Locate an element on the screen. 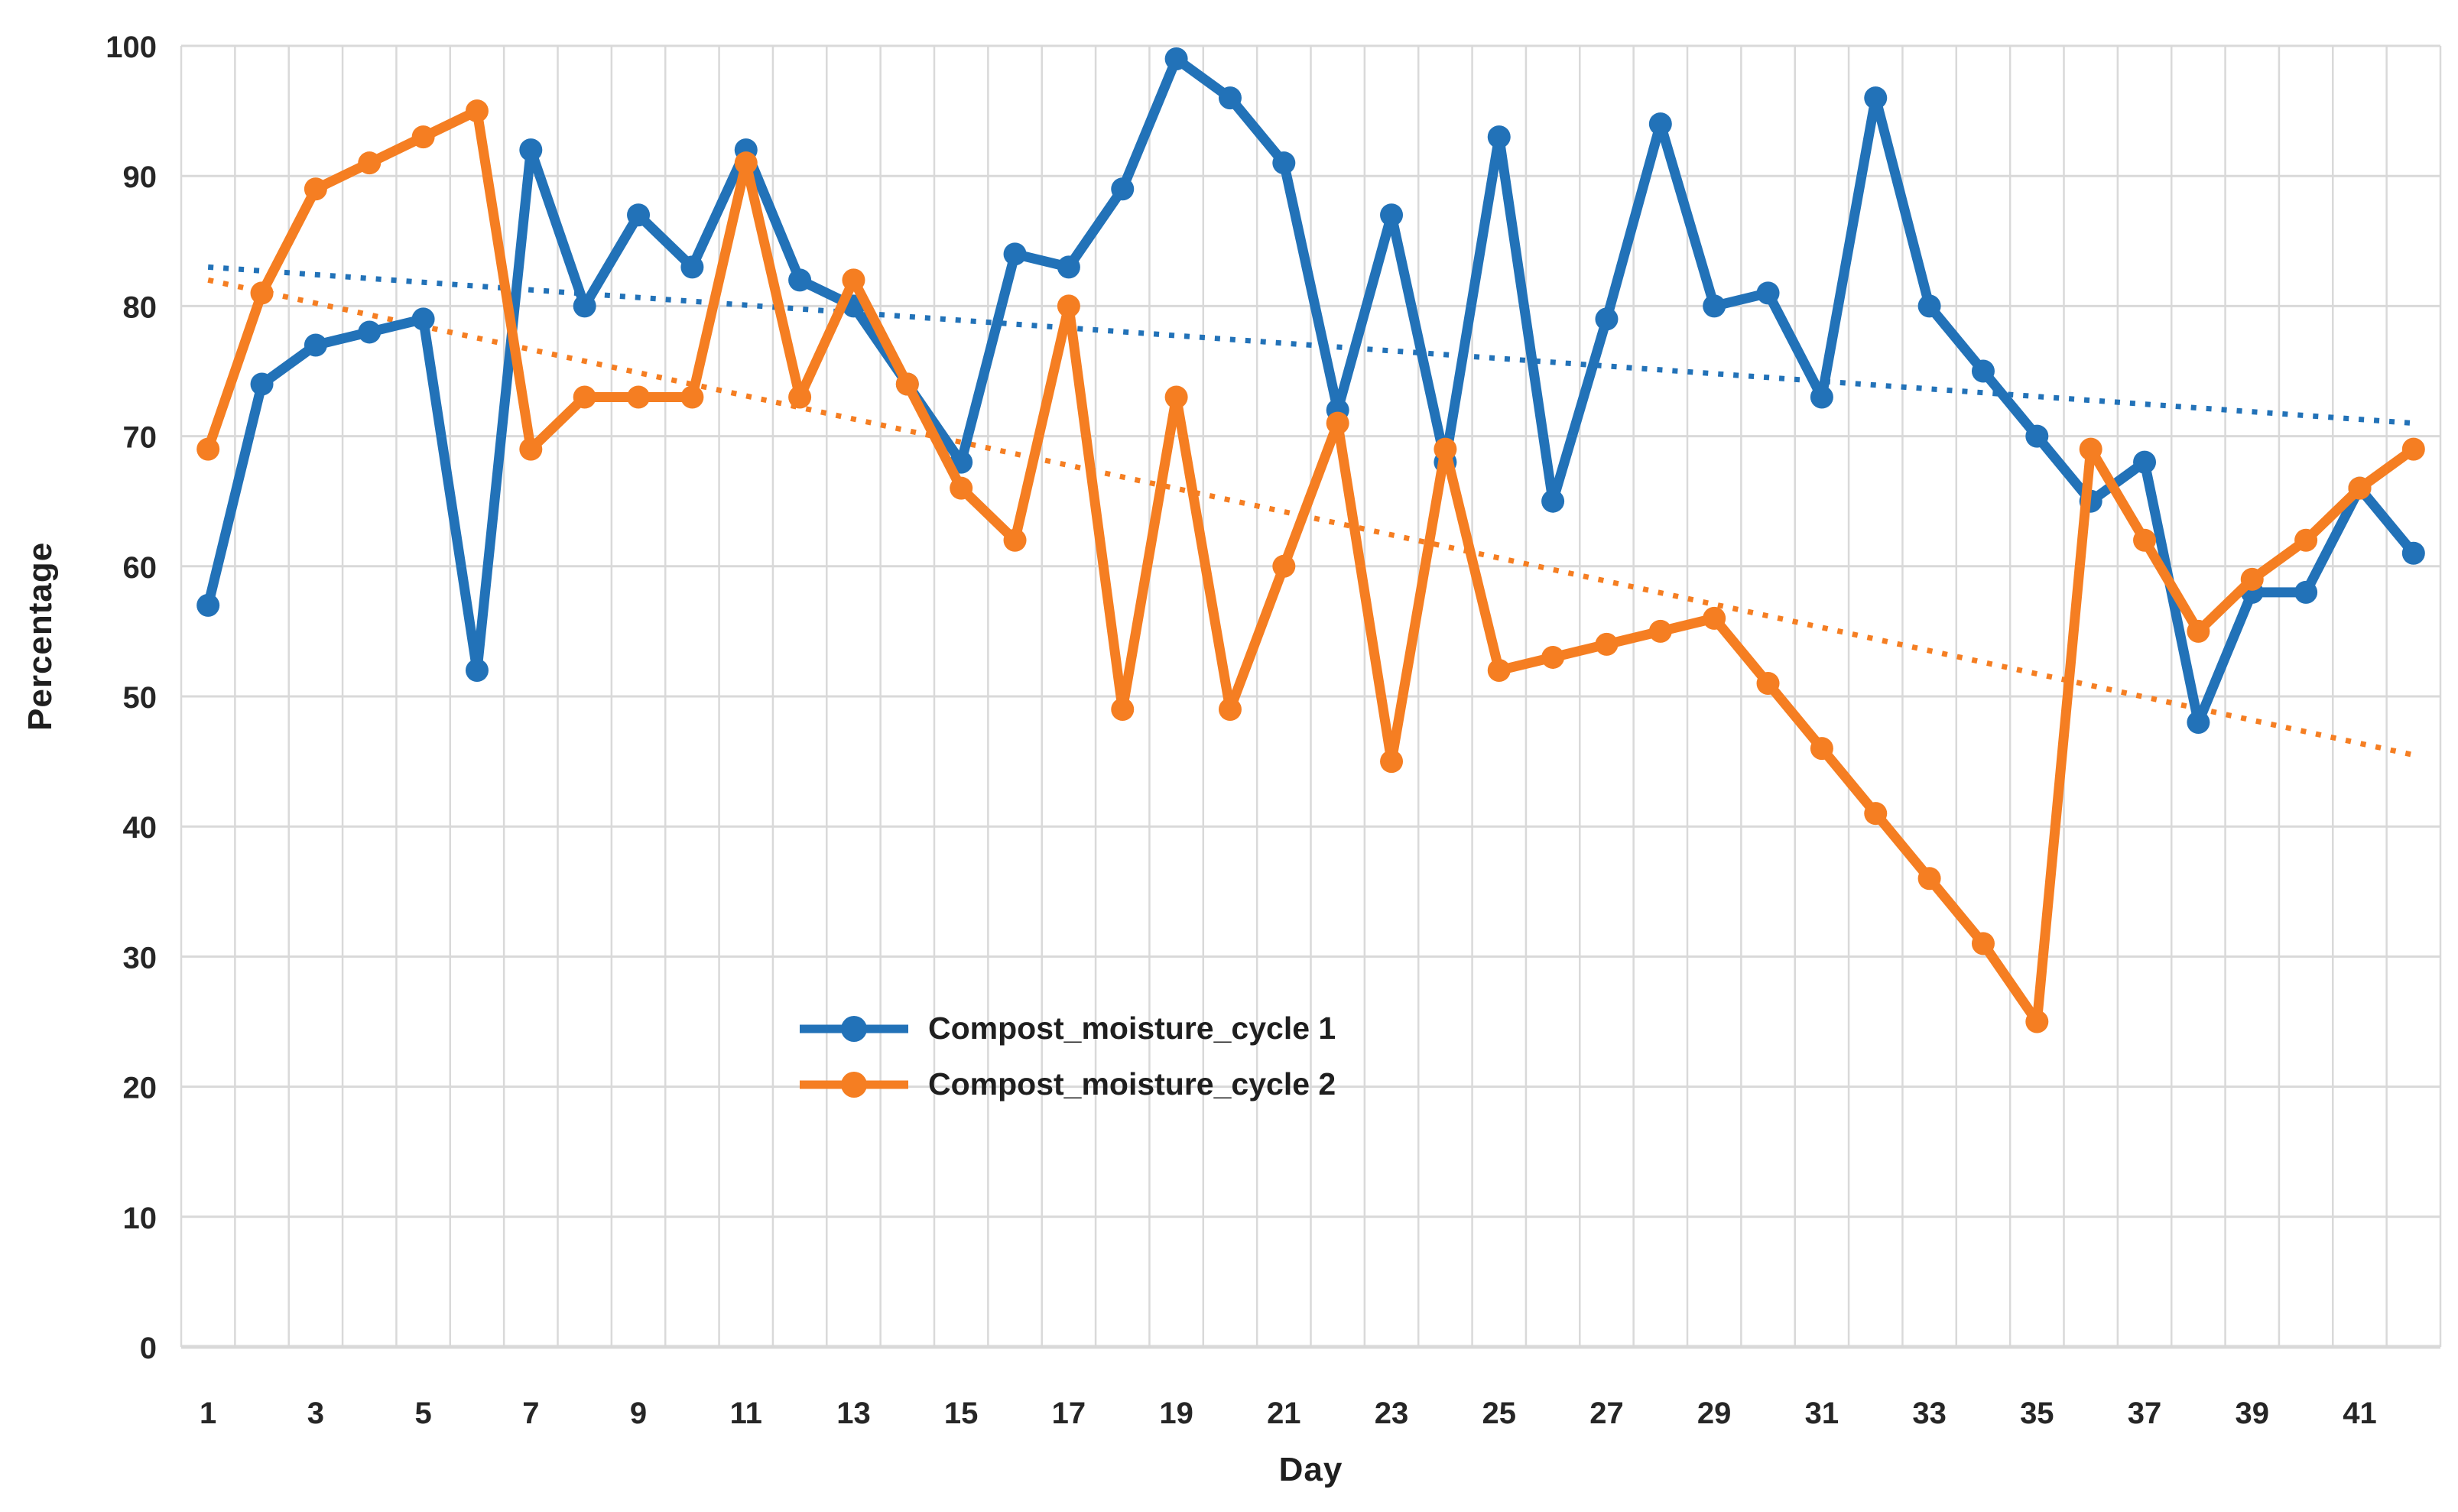  x-axis-title: Day is located at coordinates (1311, 1469).